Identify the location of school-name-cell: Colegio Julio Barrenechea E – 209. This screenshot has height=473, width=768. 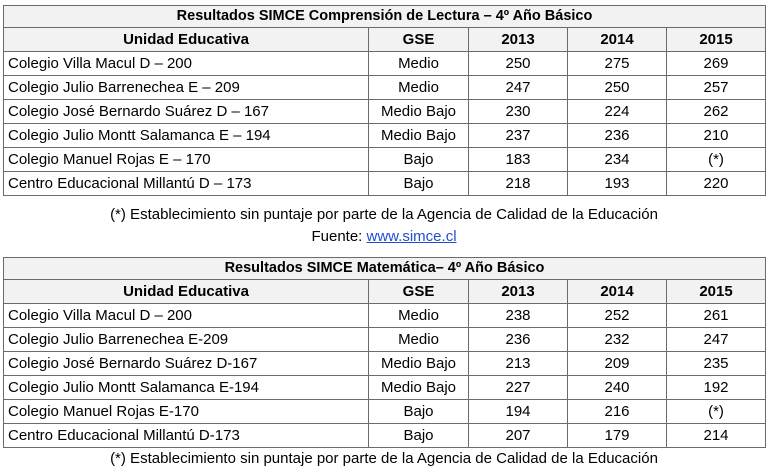
(186, 87).